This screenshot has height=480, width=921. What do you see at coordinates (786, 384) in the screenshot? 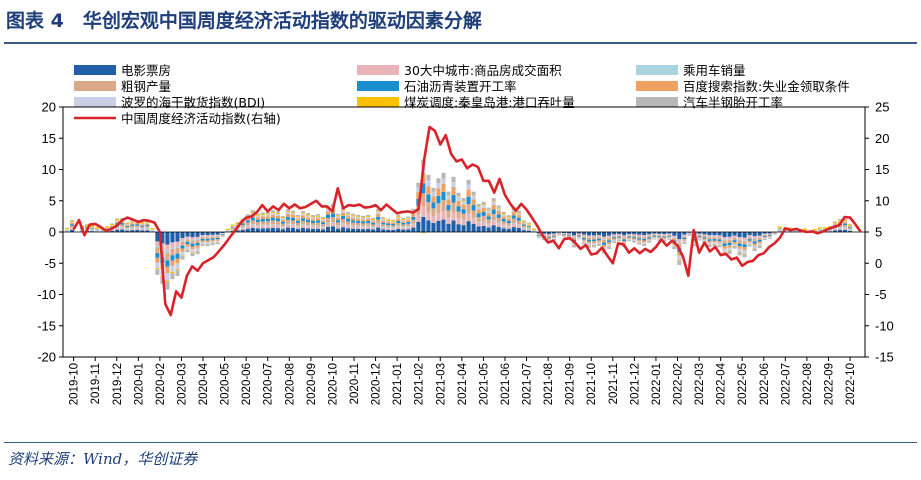
I see `x-tick-label: 2022-07` at bounding box center [786, 384].